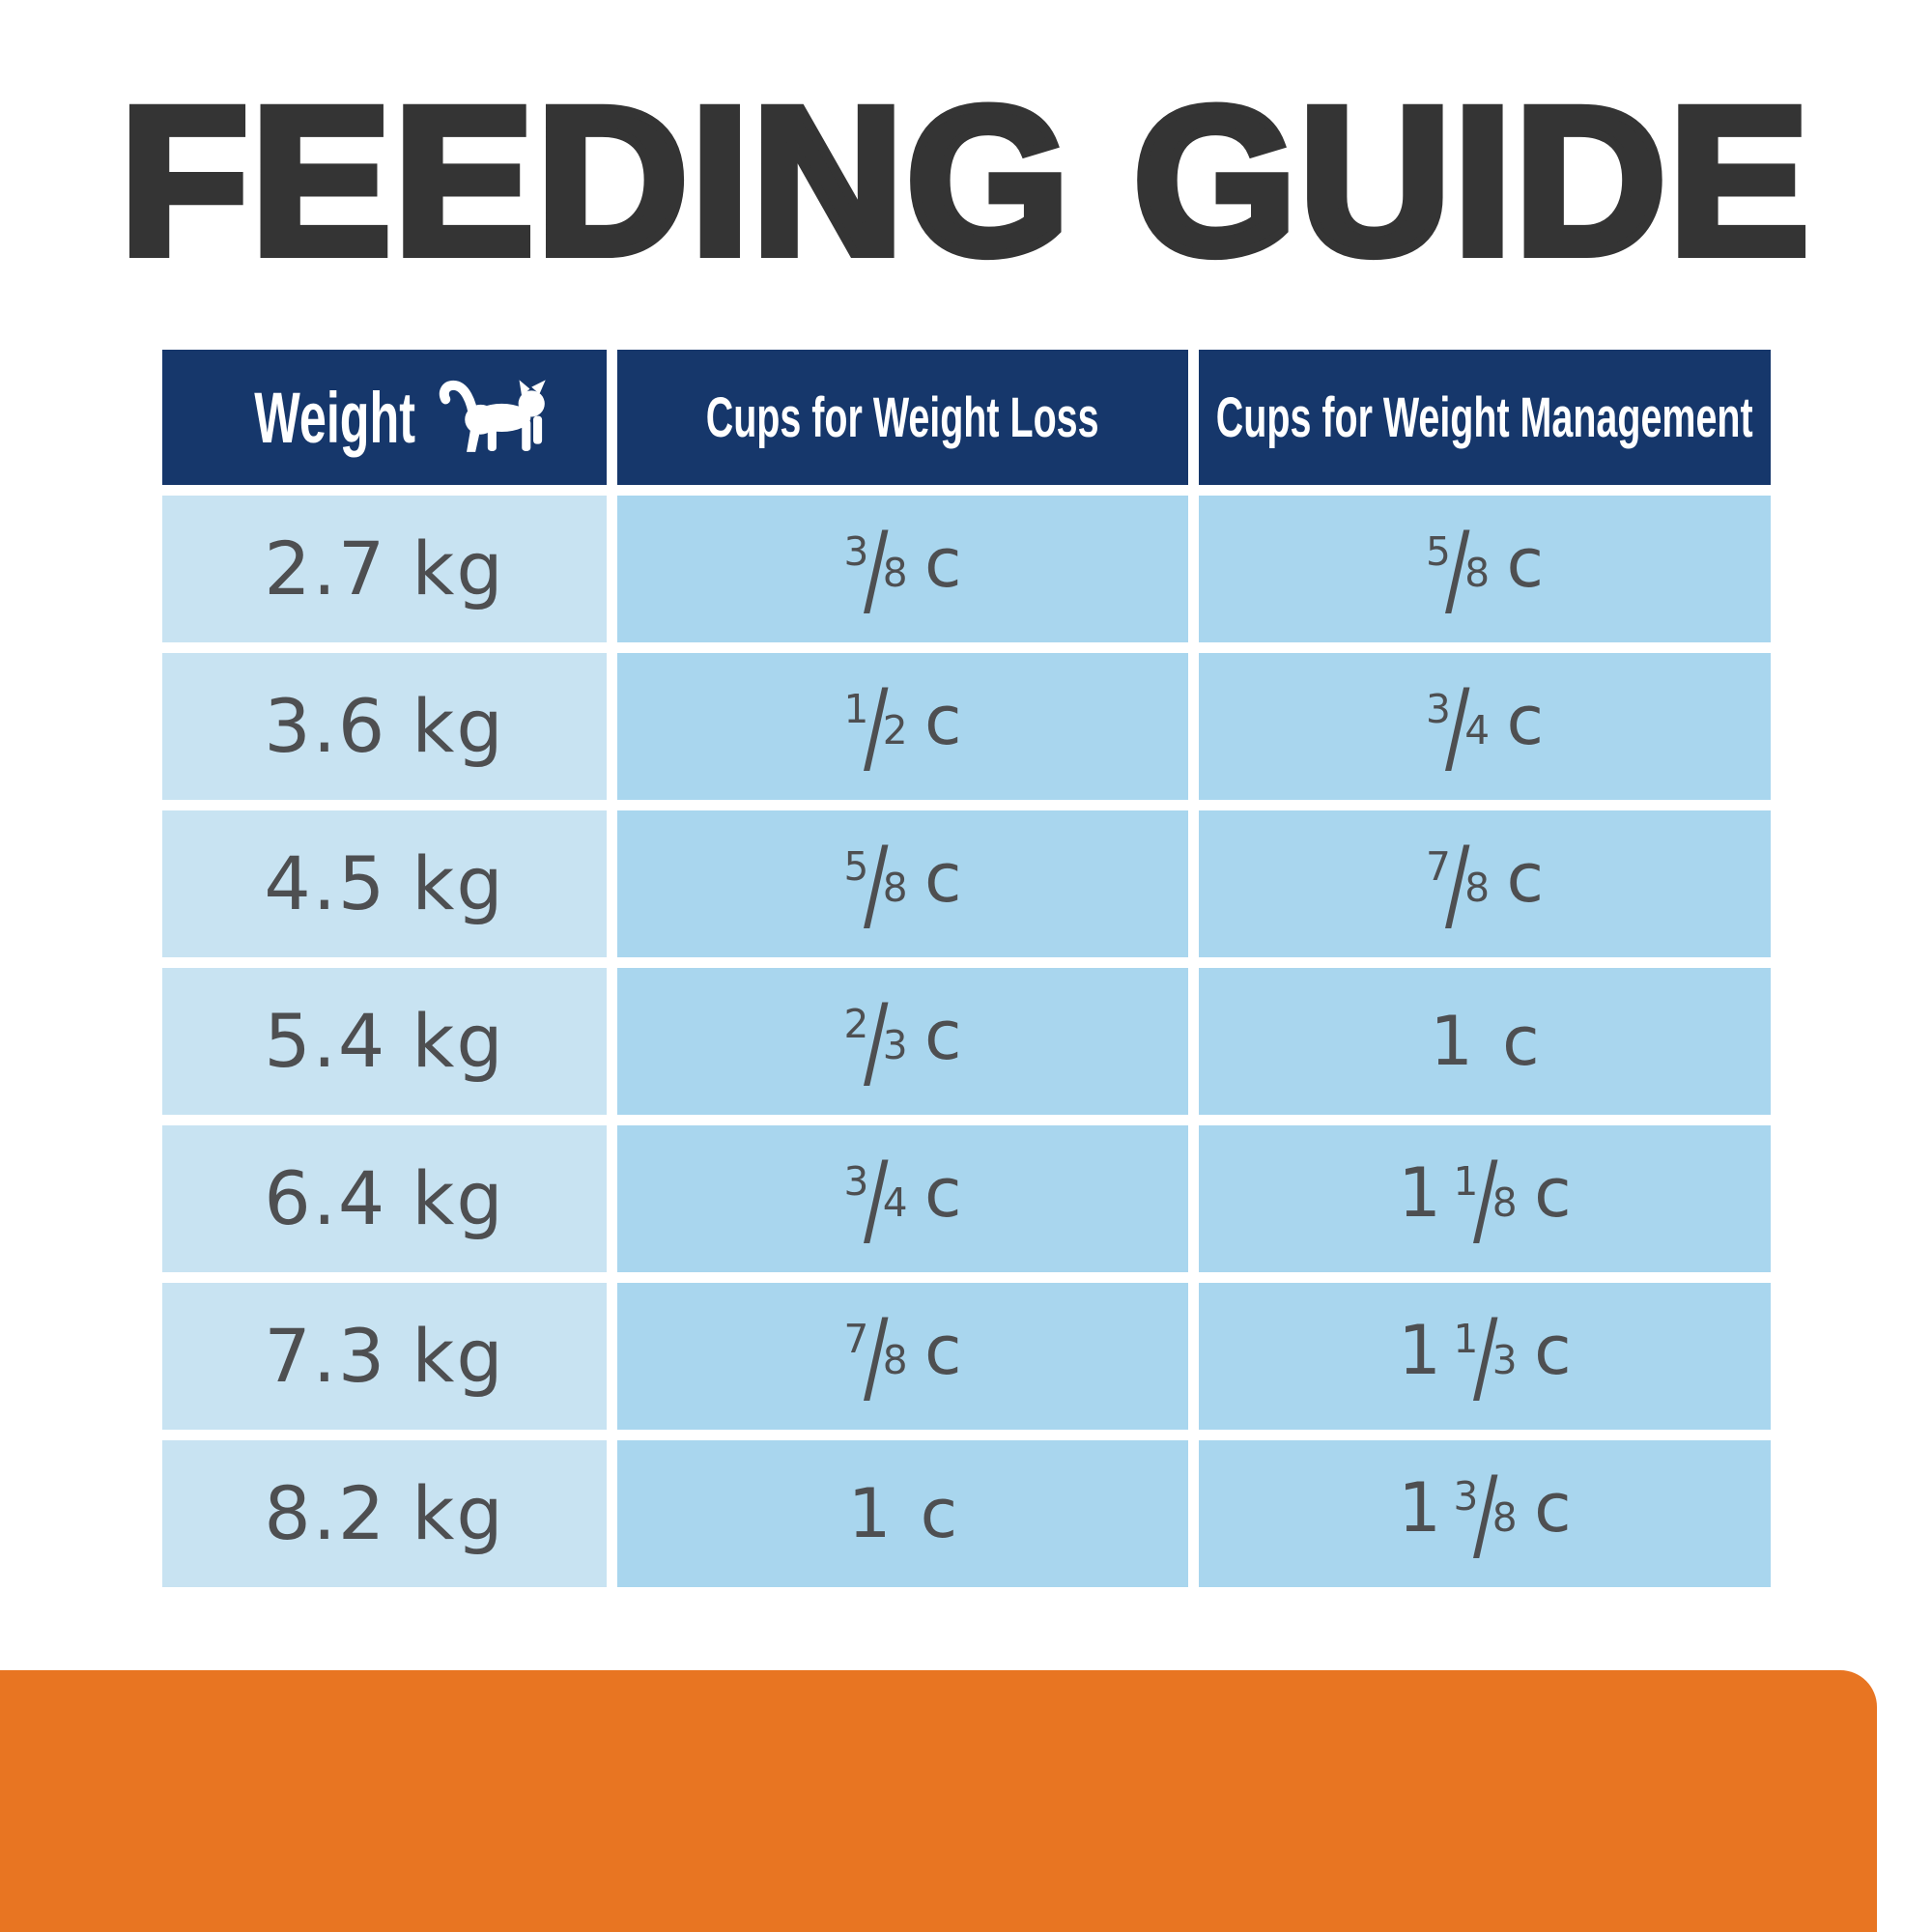 Image resolution: width=1932 pixels, height=1932 pixels. What do you see at coordinates (384, 1041) in the screenshot?
I see `weight-cell: 5.4 kg` at bounding box center [384, 1041].